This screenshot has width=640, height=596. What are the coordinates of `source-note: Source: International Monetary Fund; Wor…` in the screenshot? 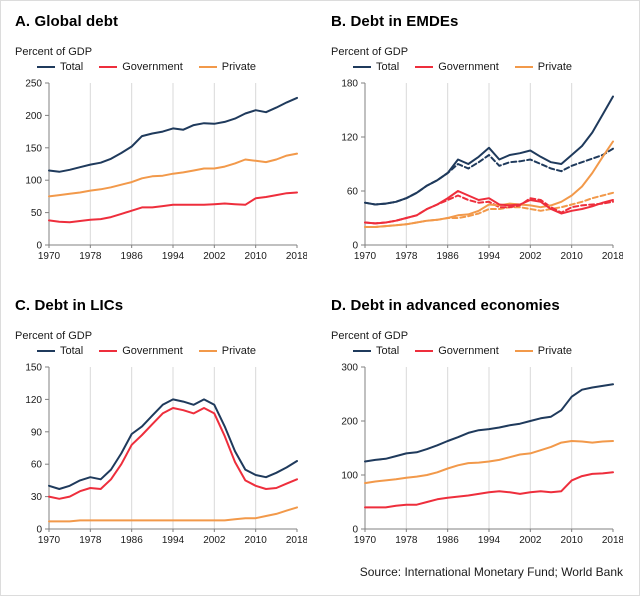 It's located at (491, 572).